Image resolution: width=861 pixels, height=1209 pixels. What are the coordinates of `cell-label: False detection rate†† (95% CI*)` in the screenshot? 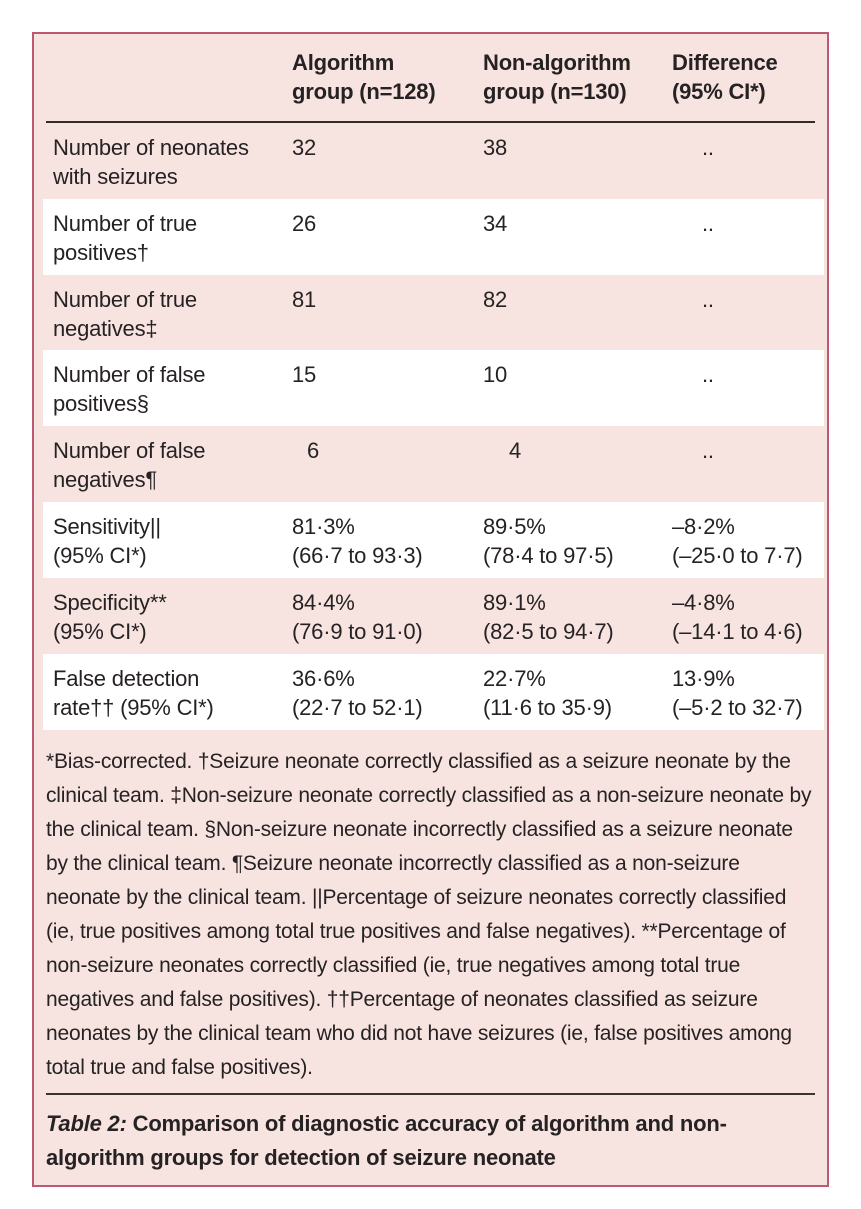 It's located at (133, 693).